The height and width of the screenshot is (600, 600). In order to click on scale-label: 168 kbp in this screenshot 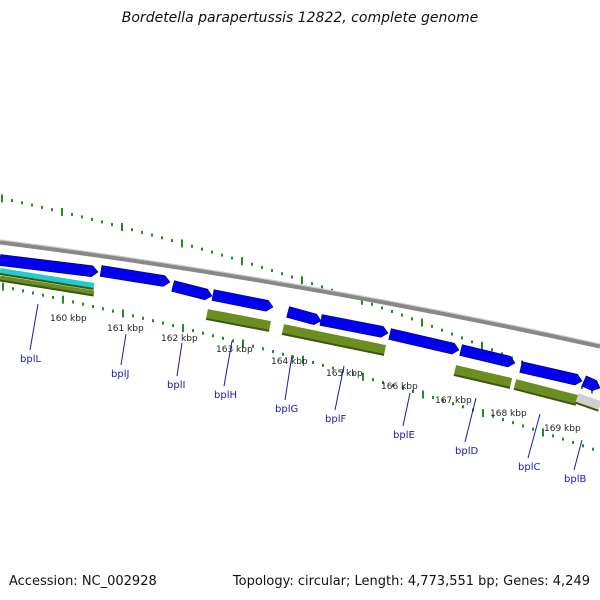, I will do `click(508, 414)`.